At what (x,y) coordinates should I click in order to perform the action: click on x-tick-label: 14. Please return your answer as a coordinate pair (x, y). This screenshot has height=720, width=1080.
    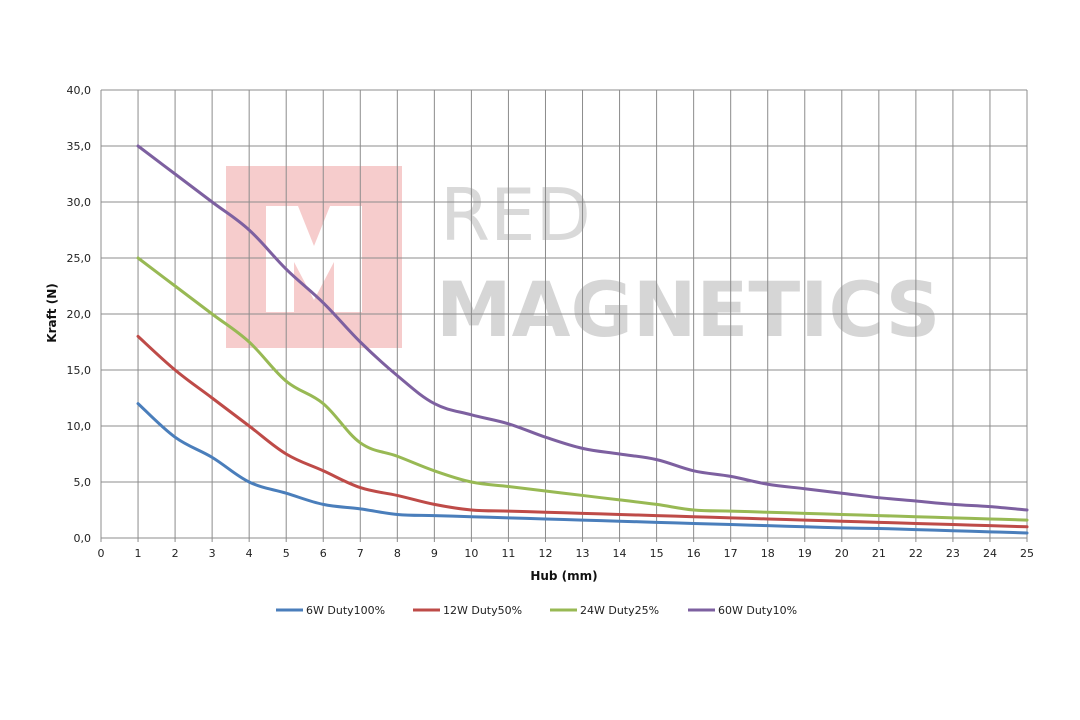
    Looking at the image, I should click on (620, 553).